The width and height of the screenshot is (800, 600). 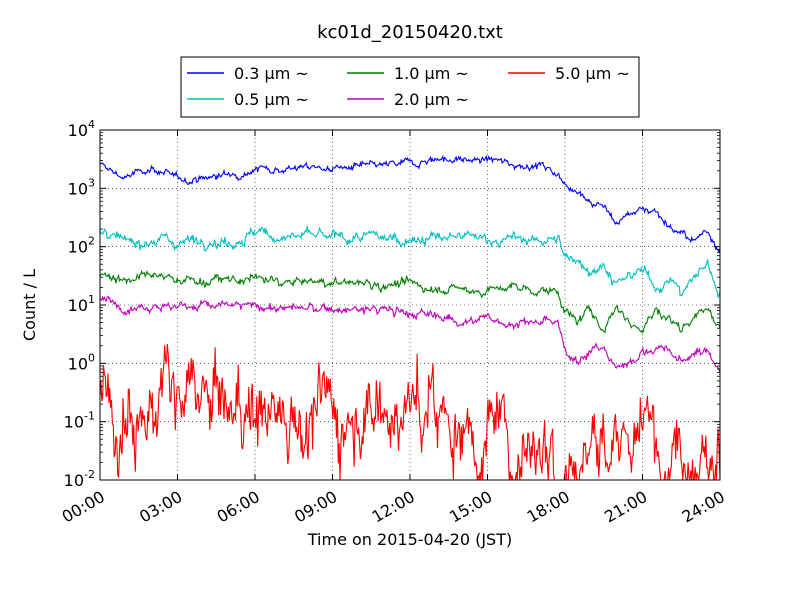 I want to click on y-axis-tick-labels: 10⁻² 10⁻¹ 10⁰ 10¹ 10² 10³ 10⁴, so click(x=79, y=304).